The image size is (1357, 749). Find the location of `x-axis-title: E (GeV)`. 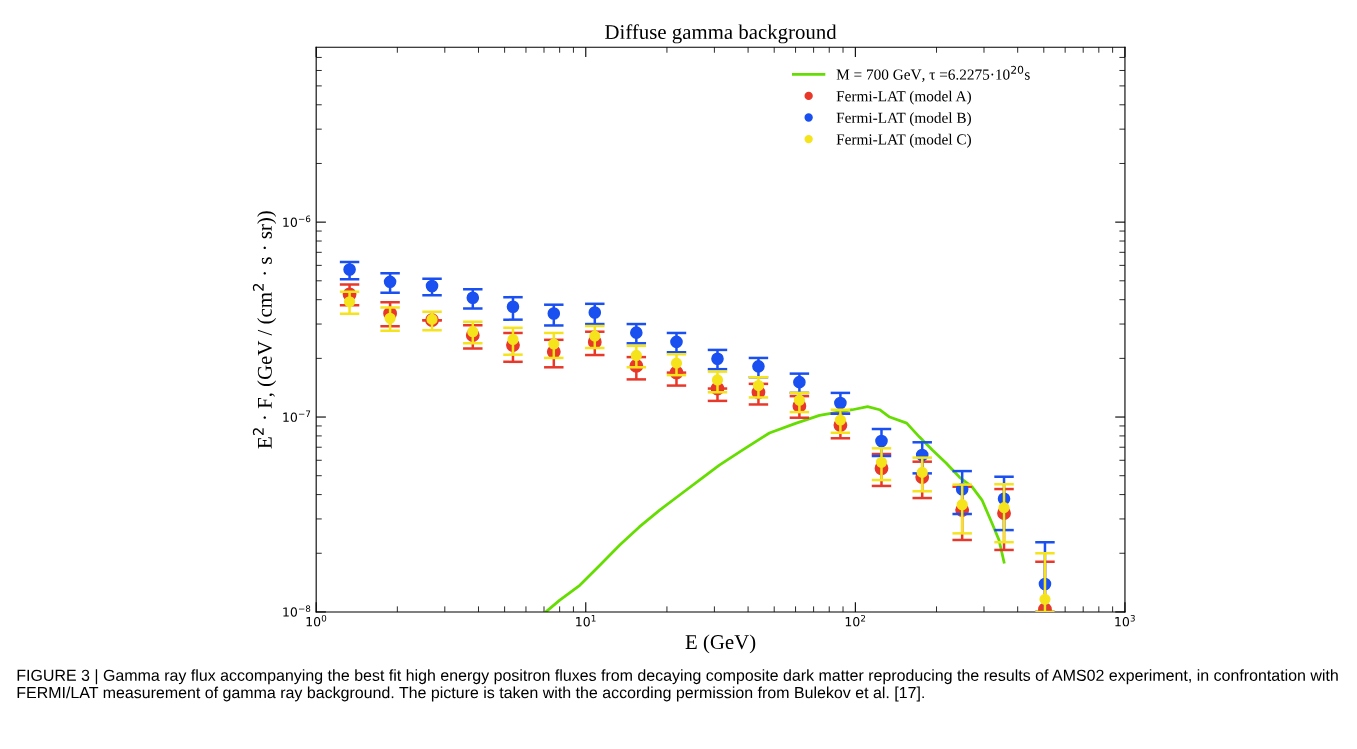

x-axis-title: E (GeV) is located at coordinates (720, 644).